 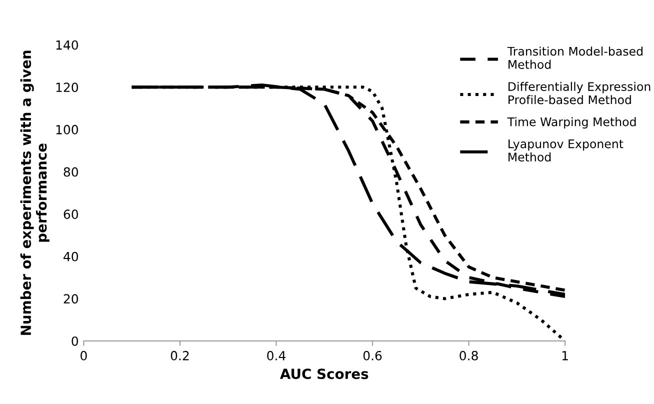 I want to click on y-tick-label: 0, so click(x=75, y=341).